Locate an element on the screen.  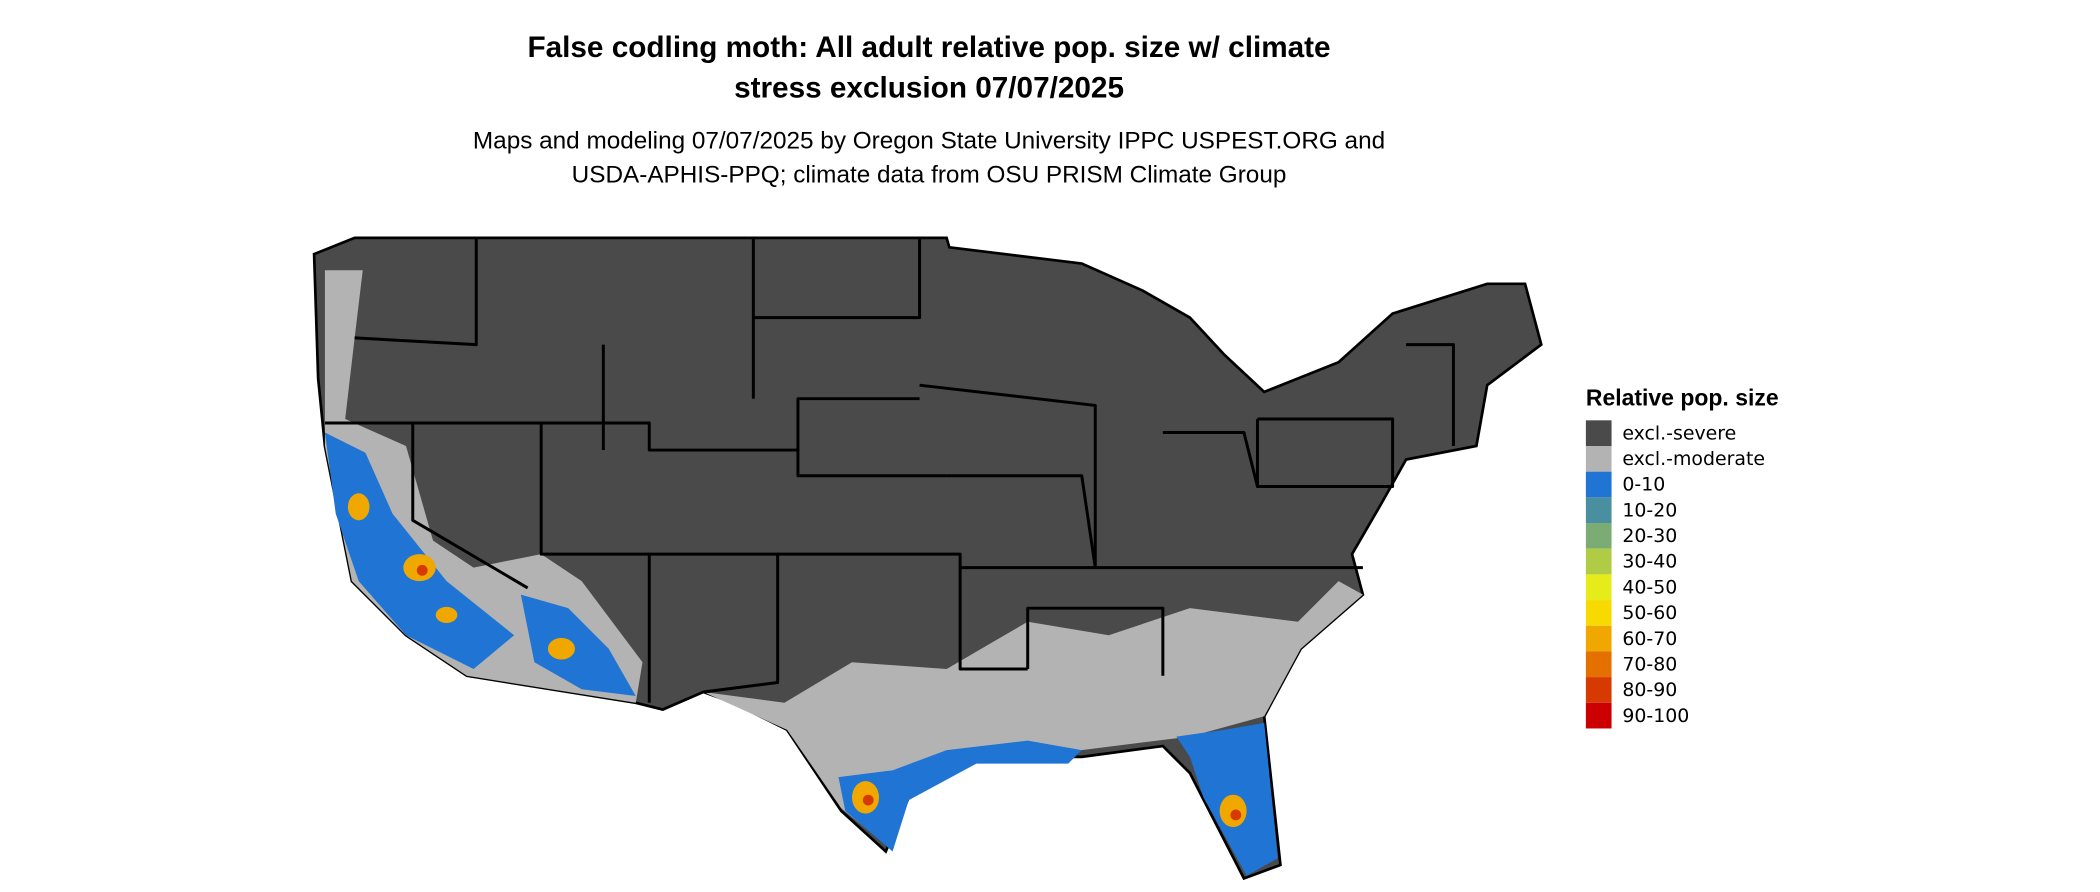
legend-label: 90-100 is located at coordinates (1655, 716).